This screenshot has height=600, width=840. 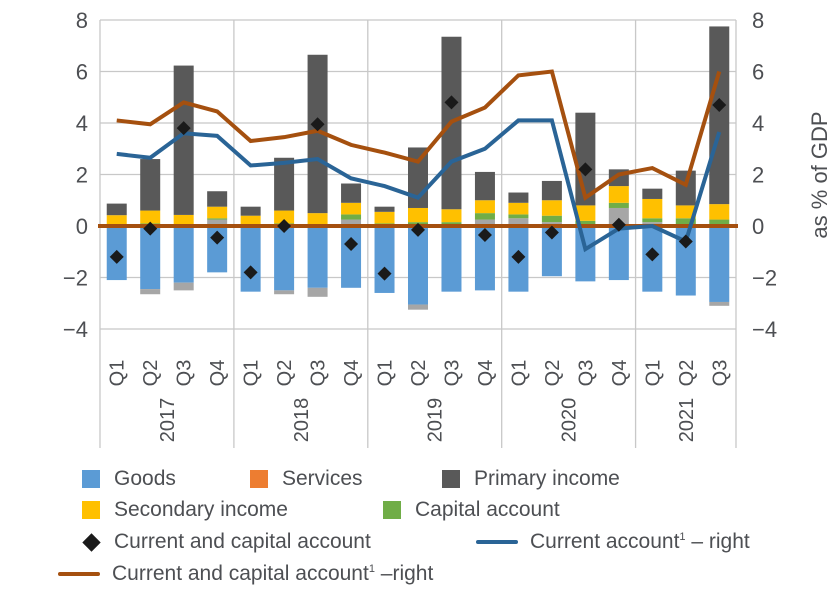 I want to click on left-tick-label: 8, so click(x=82, y=20).